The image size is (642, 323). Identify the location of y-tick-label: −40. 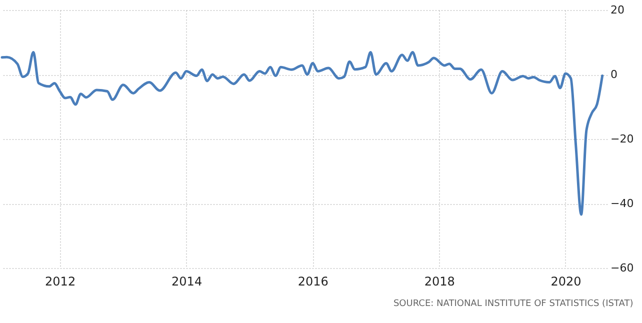
(622, 203).